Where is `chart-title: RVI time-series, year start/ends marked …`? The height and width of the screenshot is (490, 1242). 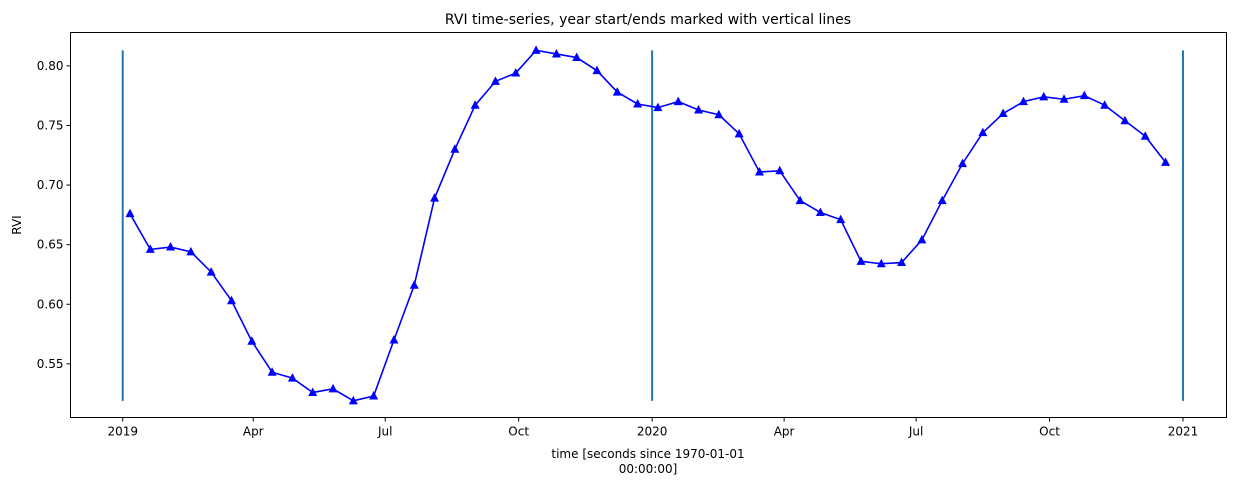
chart-title: RVI time-series, year start/ends marked … is located at coordinates (648, 20).